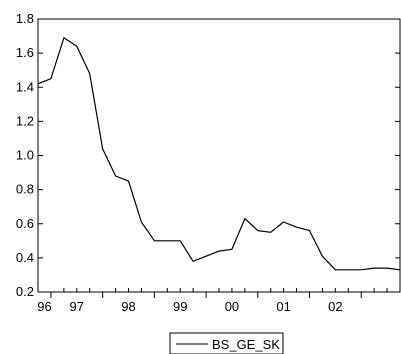 The image size is (401, 354). I want to click on y-tick-label-6: 1.4, so click(25, 86).